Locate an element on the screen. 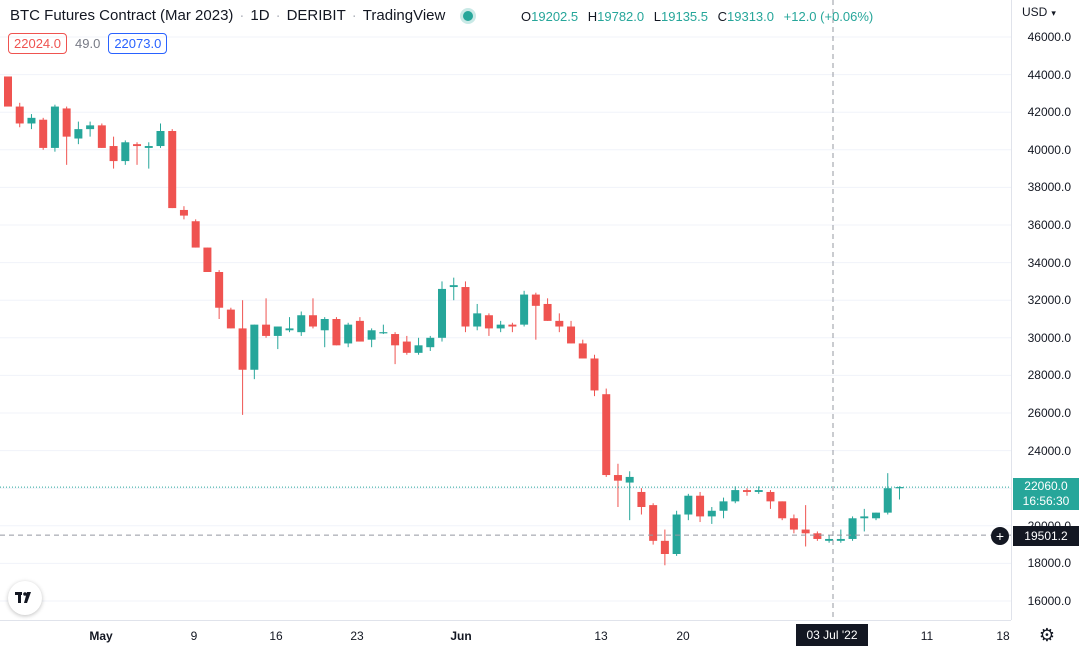  time-scale-label: 9 is located at coordinates (194, 636).